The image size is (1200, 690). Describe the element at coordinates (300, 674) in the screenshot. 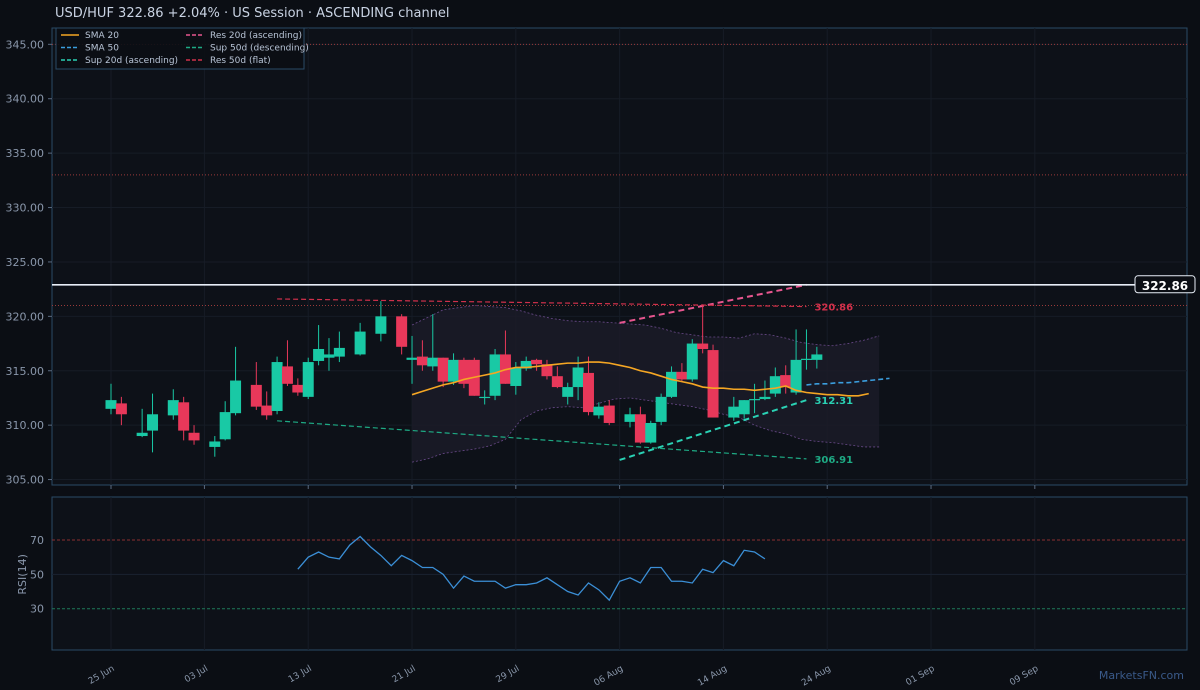

I see `x-tick-label: 13 Jul` at that location.